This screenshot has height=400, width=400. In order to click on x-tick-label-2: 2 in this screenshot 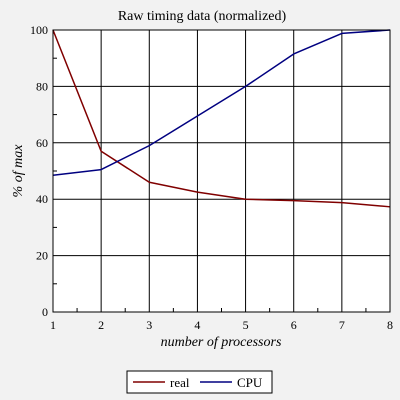, I will do `click(101, 325)`.